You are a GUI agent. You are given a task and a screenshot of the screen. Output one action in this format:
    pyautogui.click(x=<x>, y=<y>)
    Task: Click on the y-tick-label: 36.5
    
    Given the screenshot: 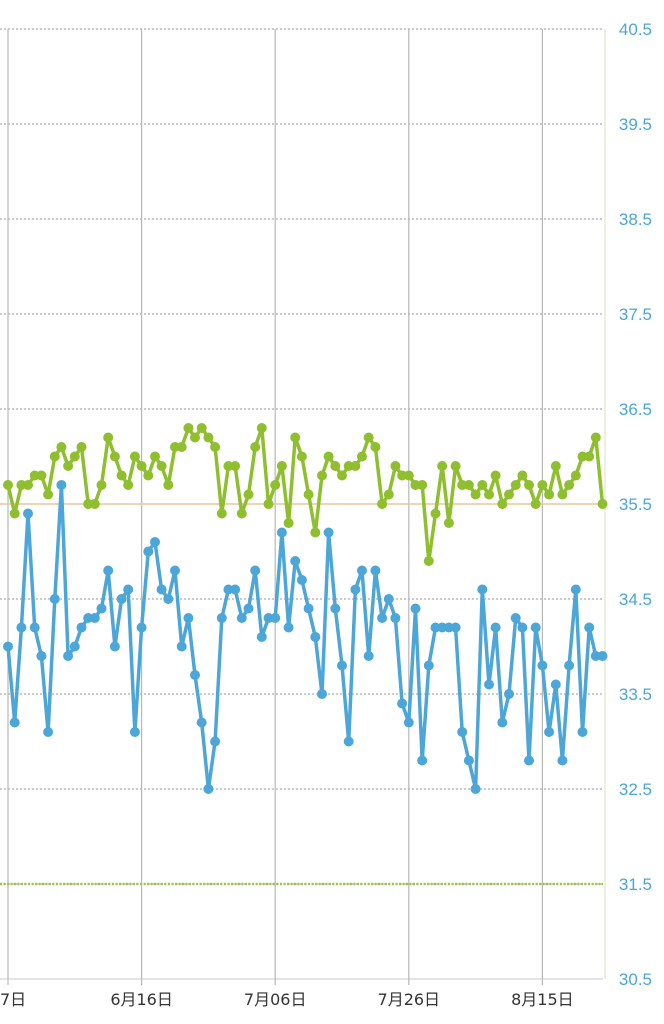 What is the action you would take?
    pyautogui.click(x=635, y=409)
    